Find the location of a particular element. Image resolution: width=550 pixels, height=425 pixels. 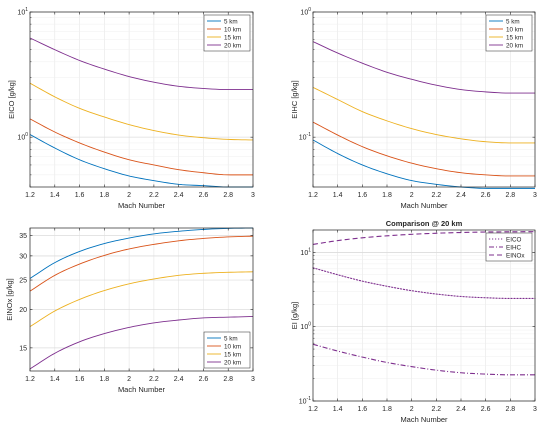

y-tick-label: 25 is located at coordinates (23, 281).